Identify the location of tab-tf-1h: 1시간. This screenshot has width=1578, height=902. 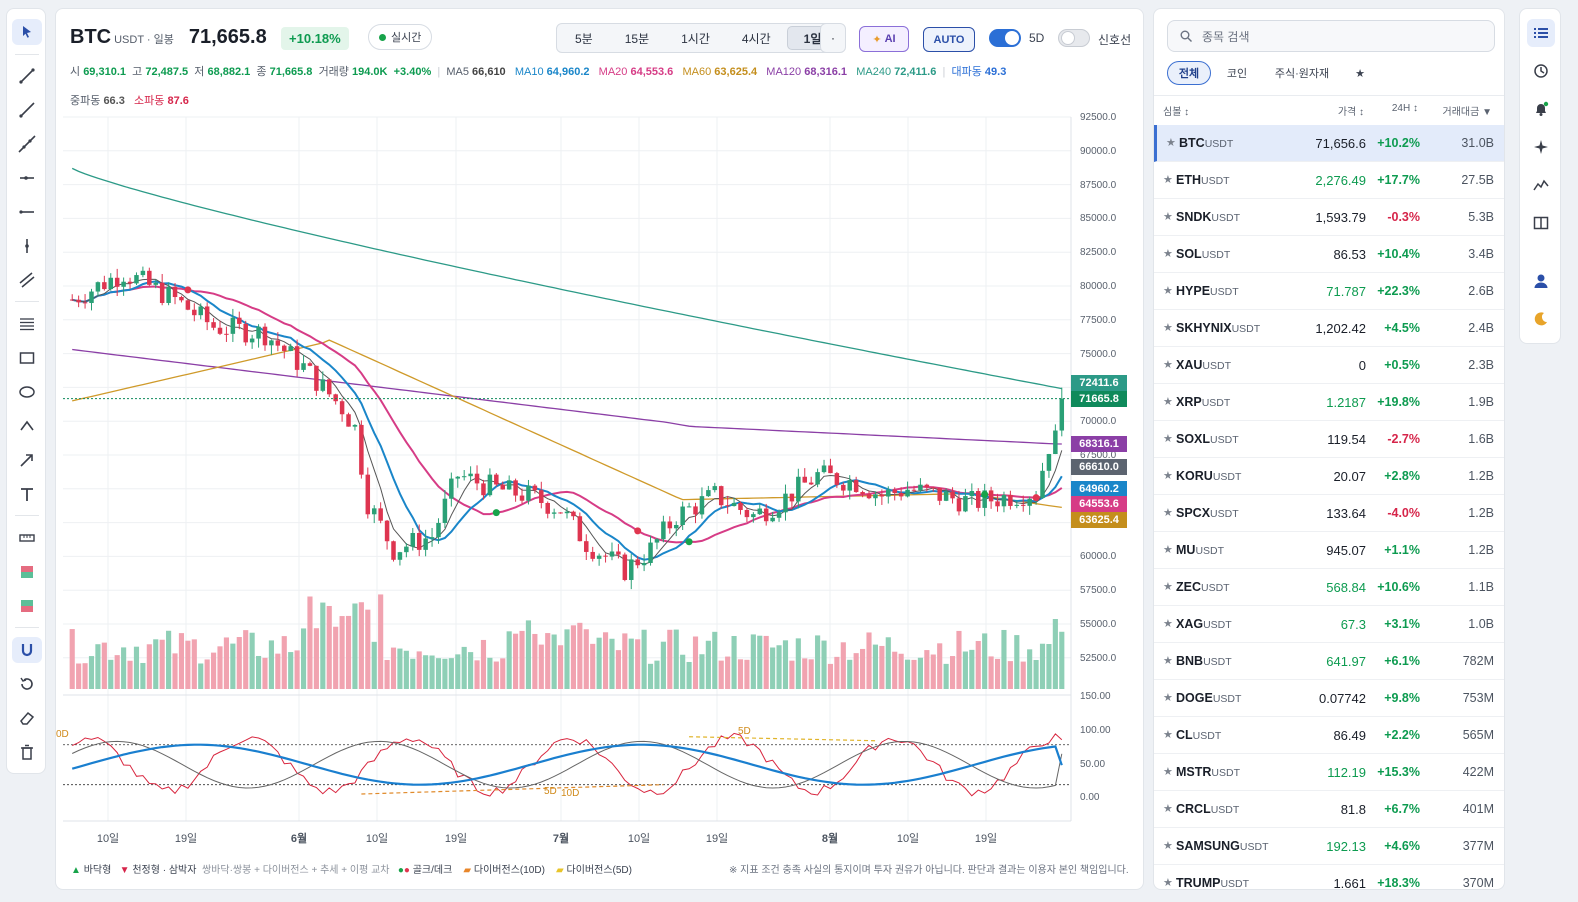
(695, 38).